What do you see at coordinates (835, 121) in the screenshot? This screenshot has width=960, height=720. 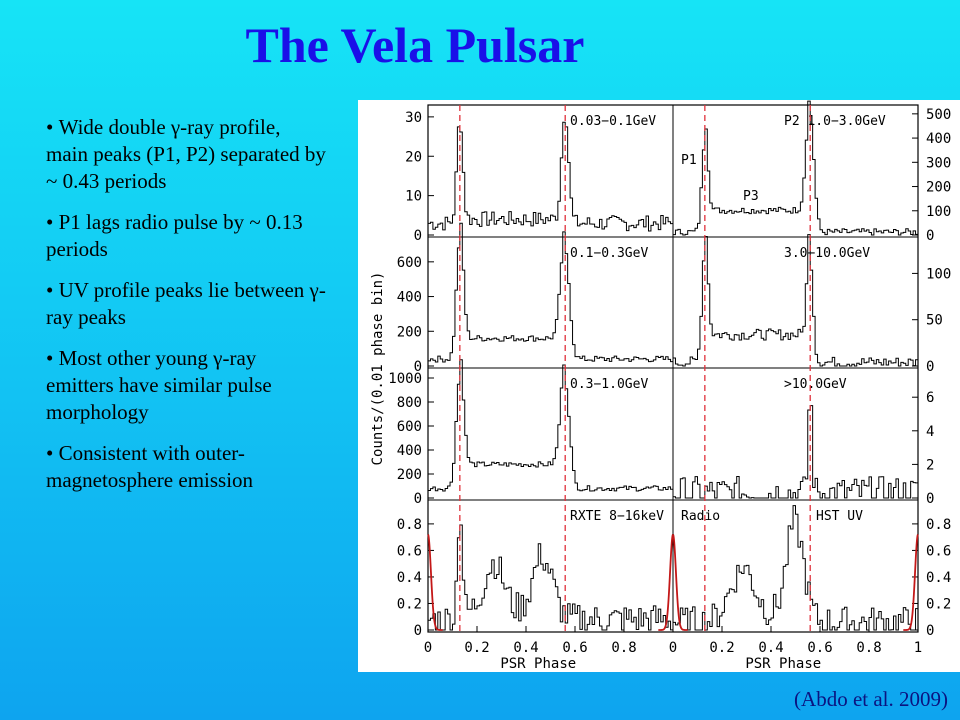 I see `panel-label: P2 1.0−3.0GeV` at bounding box center [835, 121].